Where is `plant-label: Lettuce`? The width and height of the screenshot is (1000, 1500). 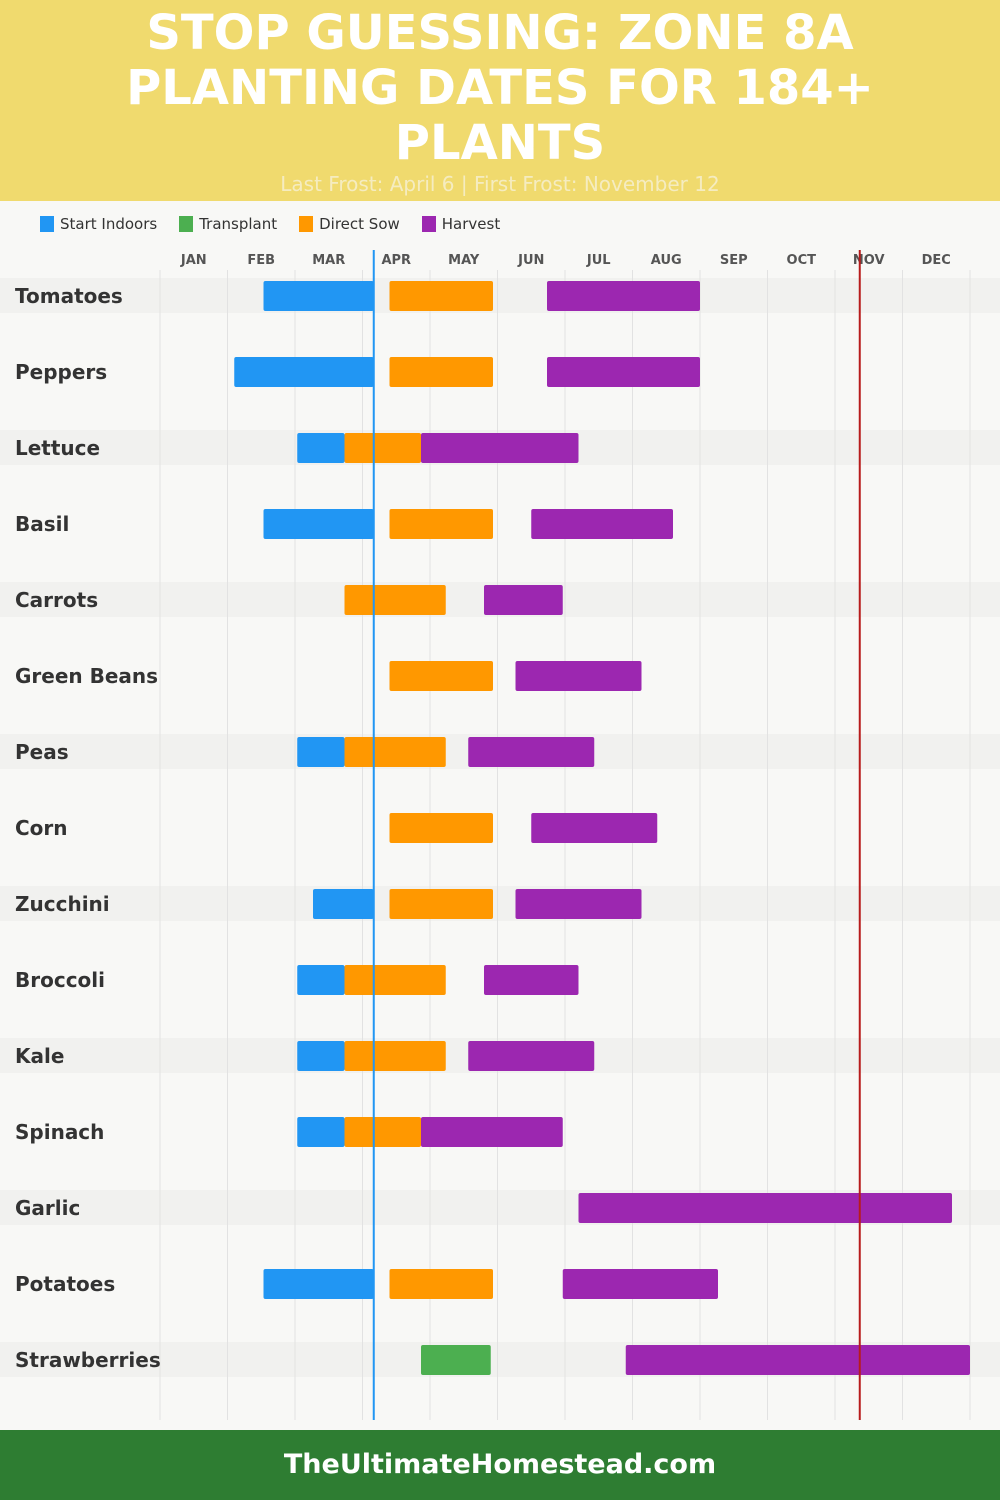 plant-label: Lettuce is located at coordinates (57, 448).